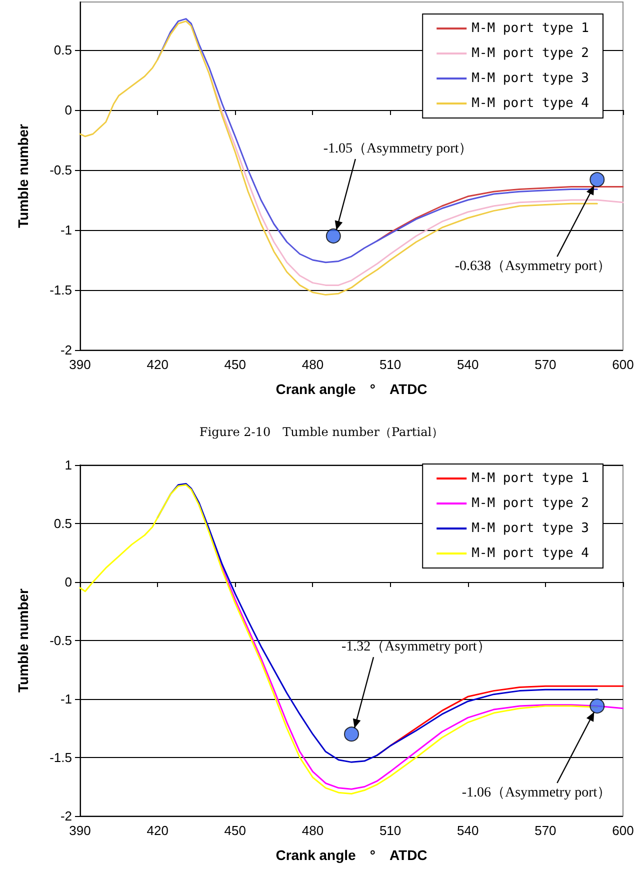 The width and height of the screenshot is (643, 876). I want to click on caption: Figure 2-10 Tumble number（Partial）, so click(321, 432).